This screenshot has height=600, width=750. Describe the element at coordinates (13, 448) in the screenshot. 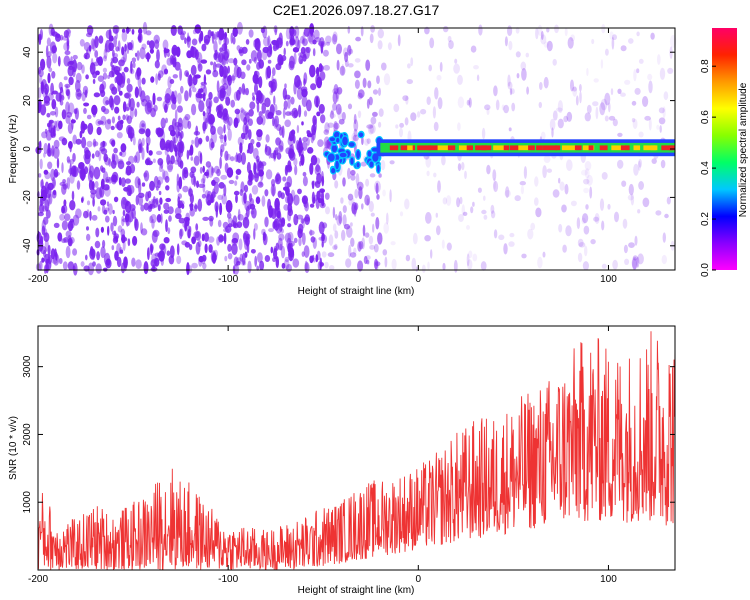

I see `snr-y-label: SNR (10 * v/v)` at that location.